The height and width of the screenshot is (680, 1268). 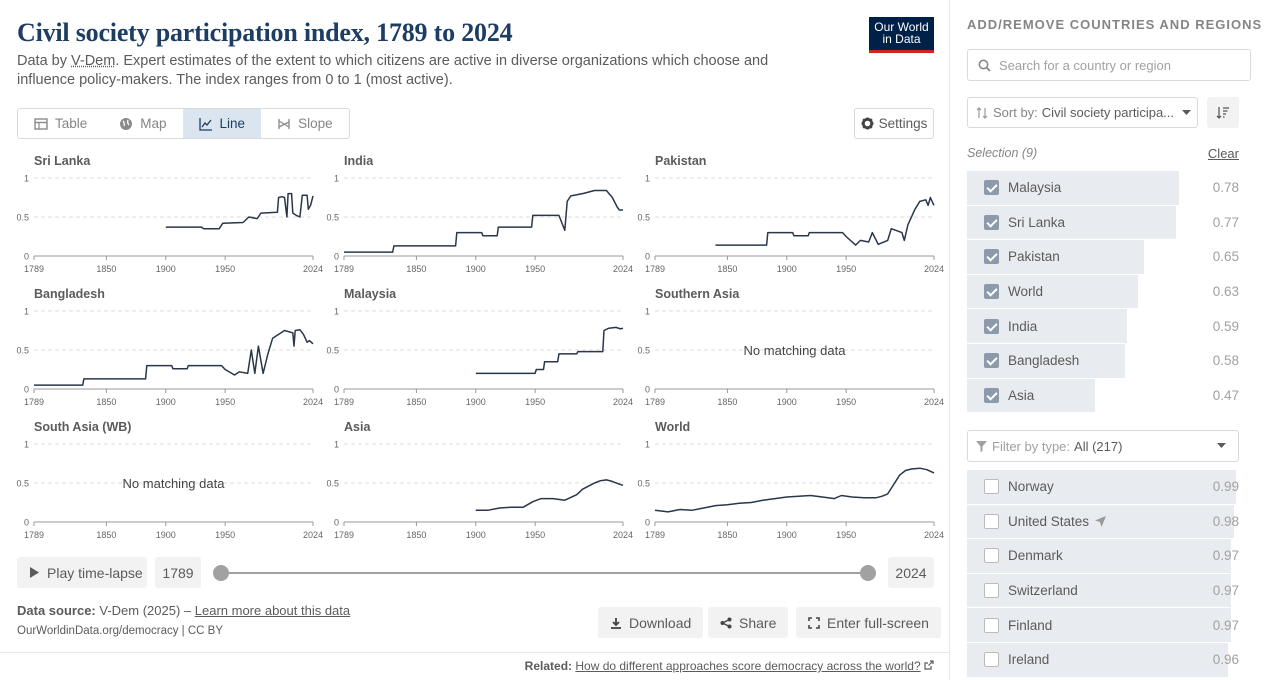 What do you see at coordinates (1223, 112) in the screenshot?
I see `sort-order-button` at bounding box center [1223, 112].